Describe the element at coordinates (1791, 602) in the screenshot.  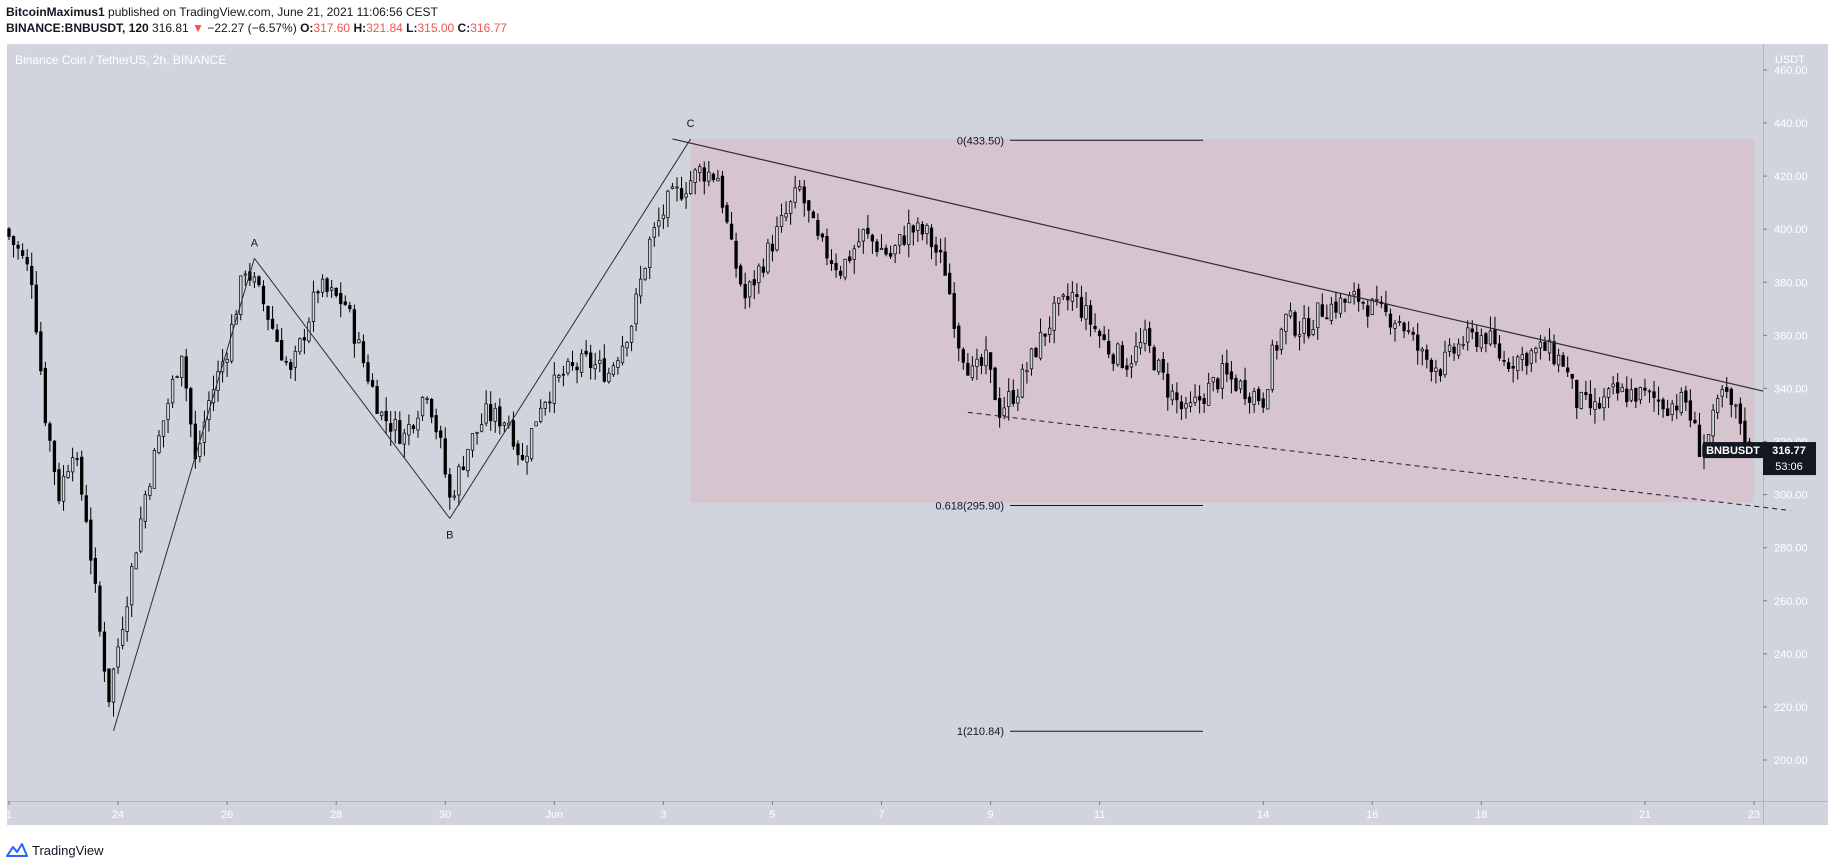
I see `y-tick-label: 260.00` at that location.